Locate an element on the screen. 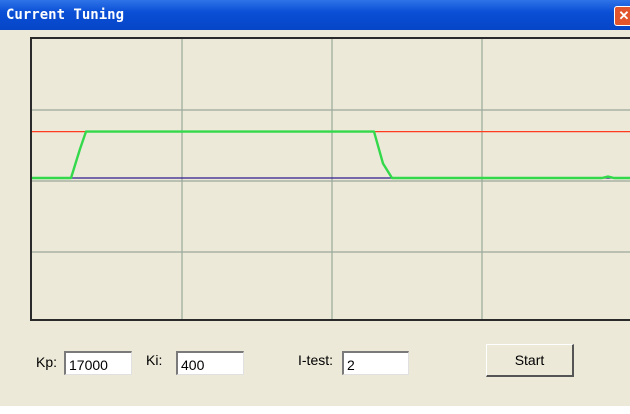 The image size is (630, 414). title-bar: Current Tuning ✕ is located at coordinates (315, 15).